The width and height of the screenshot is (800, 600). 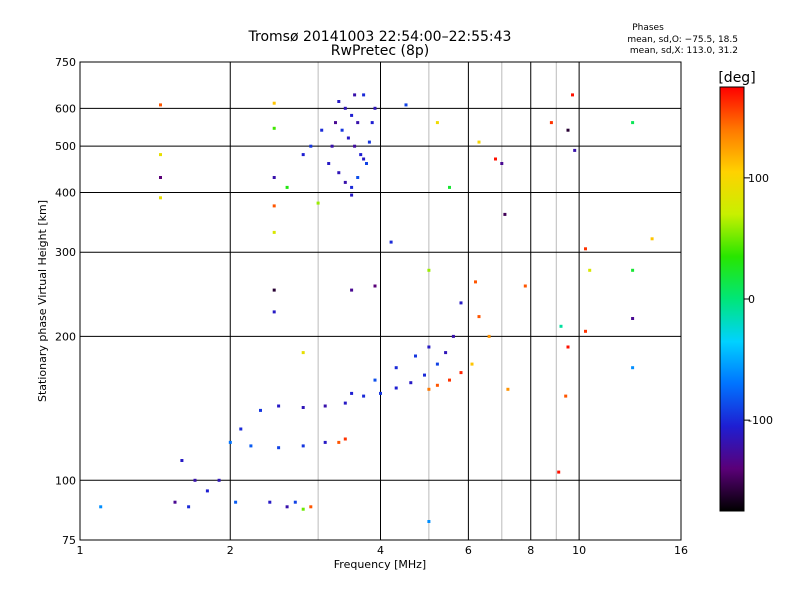 I want to click on colorbar-ticks: -100 0 100, so click(x=758, y=299).